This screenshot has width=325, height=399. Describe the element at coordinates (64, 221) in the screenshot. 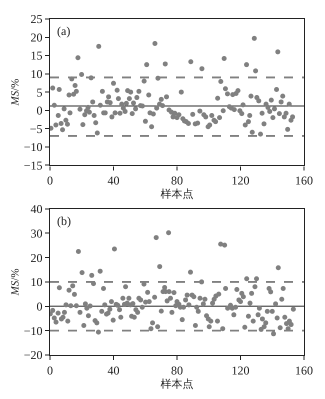

I see `text: (b)` at that location.